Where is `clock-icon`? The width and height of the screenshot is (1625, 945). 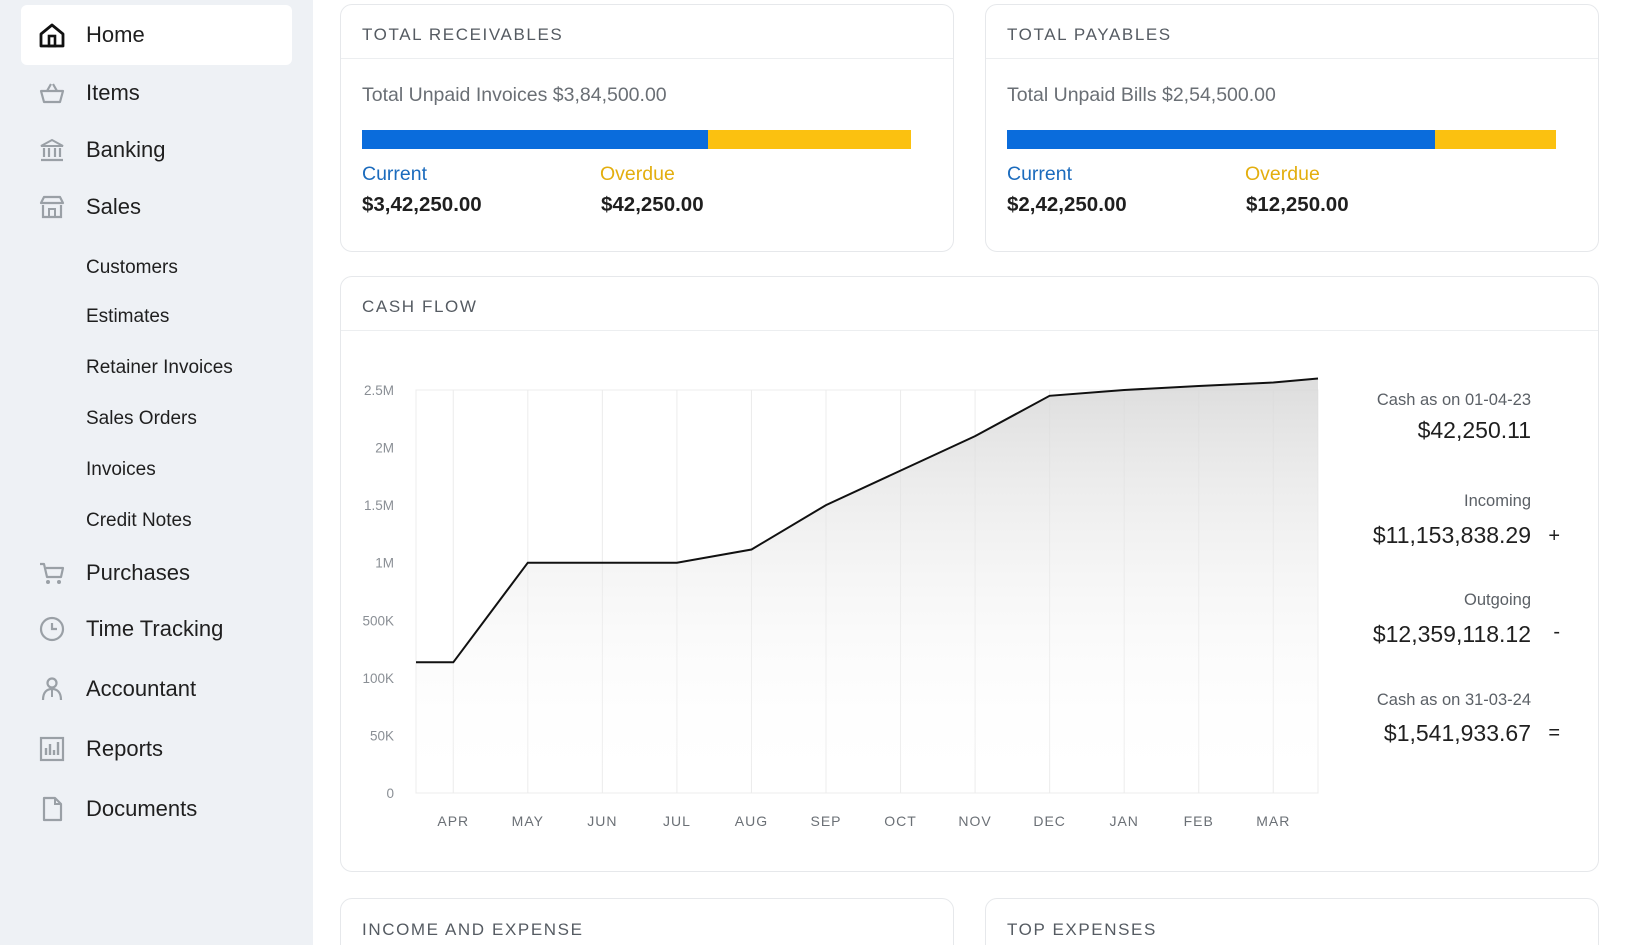 clock-icon is located at coordinates (52, 629).